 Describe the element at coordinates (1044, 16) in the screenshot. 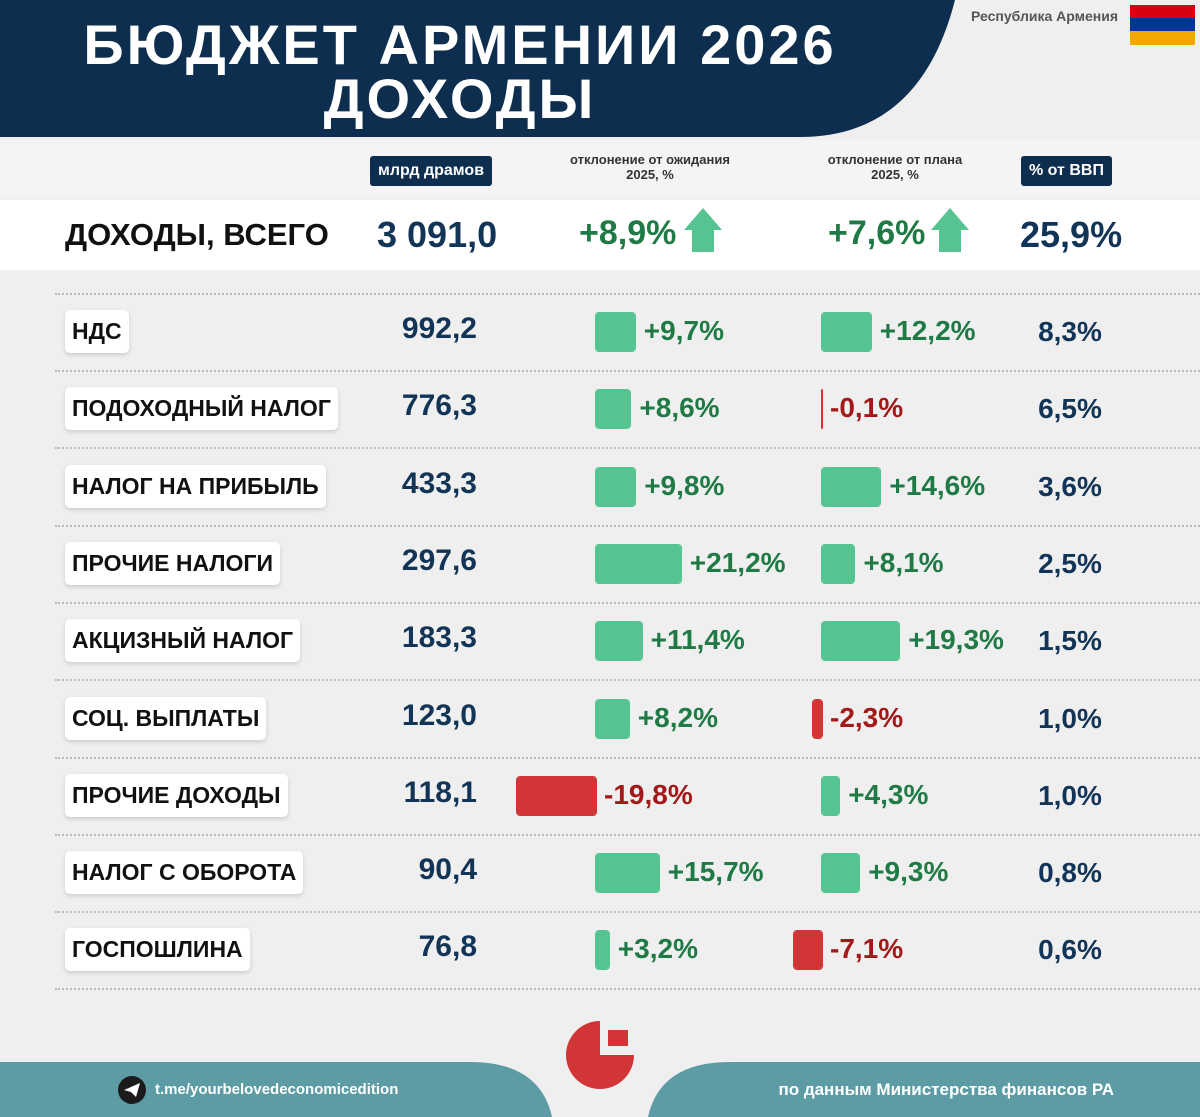

I see `country: Республика Армения` at that location.